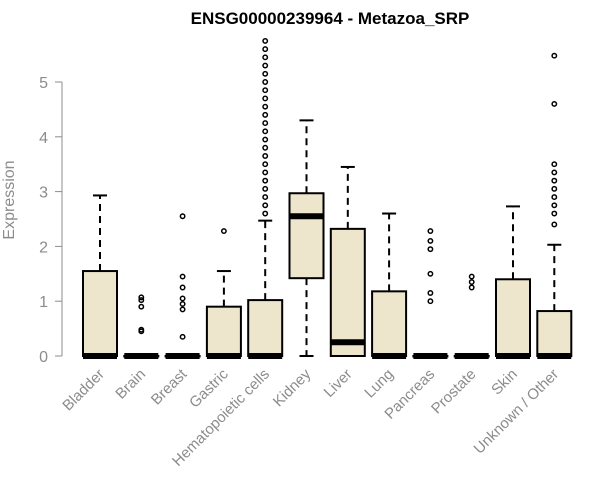  Describe the element at coordinates (379, 384) in the screenshot. I see `x-category-label: Lung` at that location.